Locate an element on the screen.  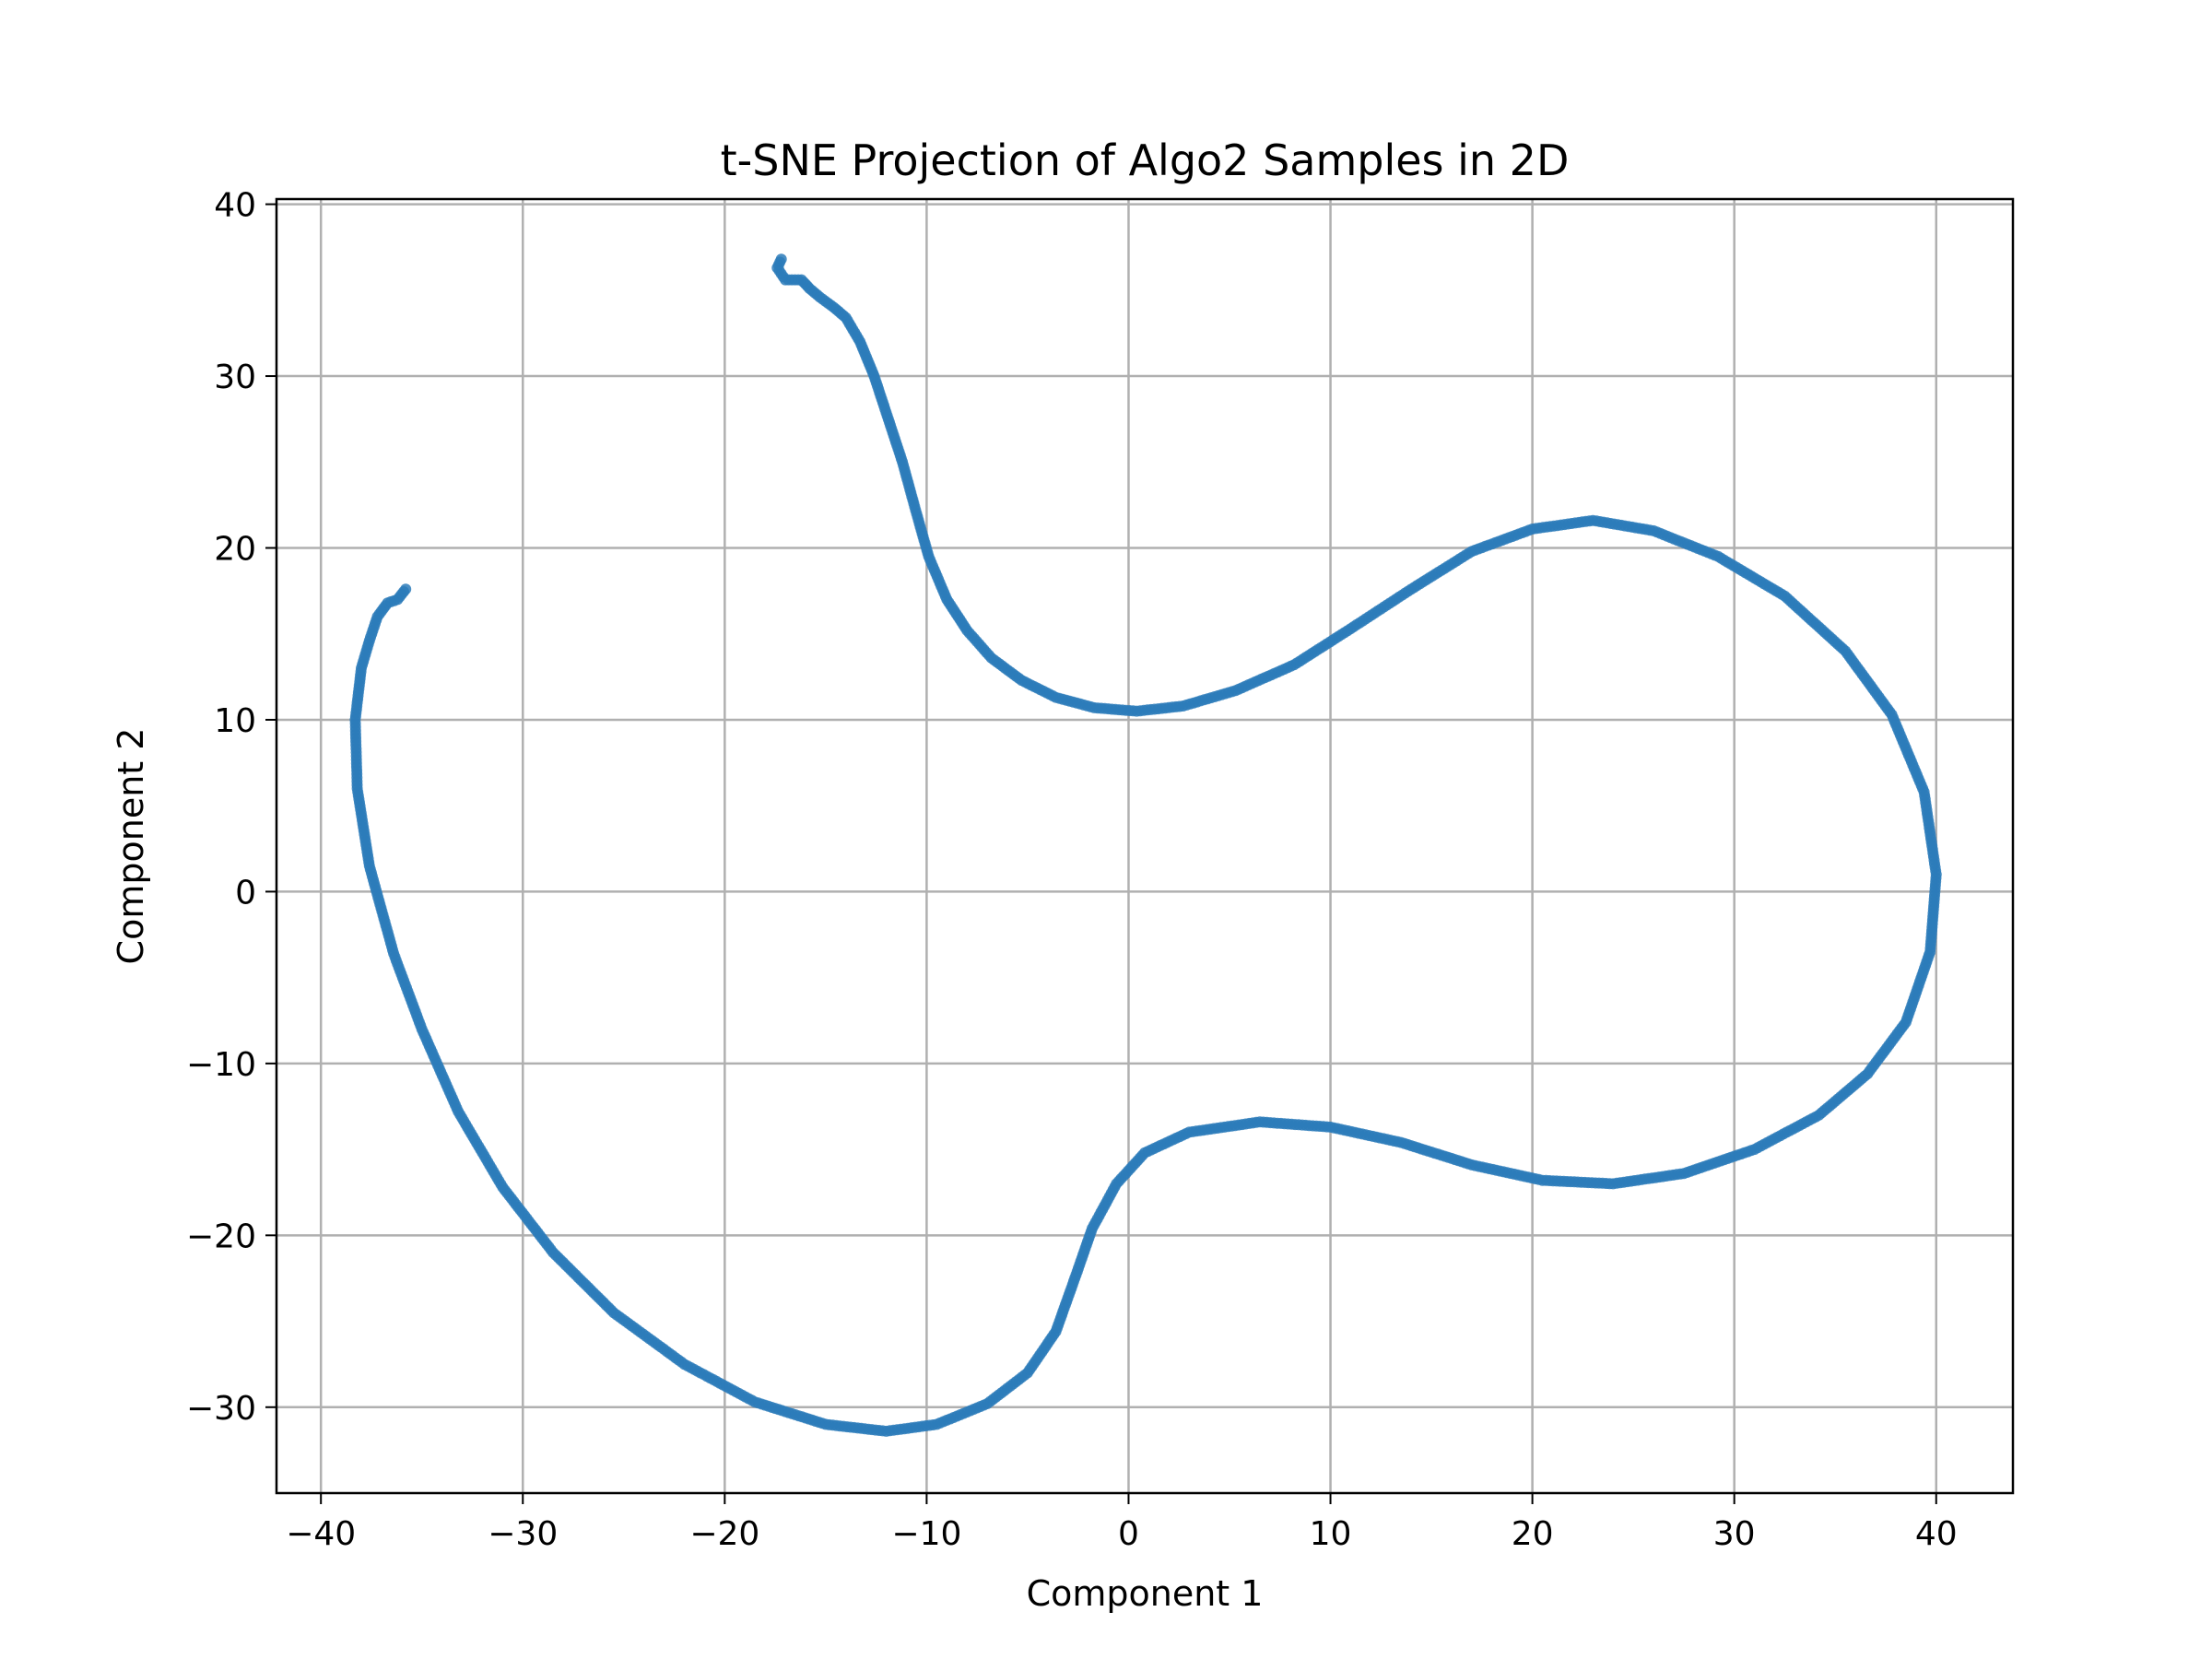
y-axis-label: Component 2 is located at coordinates (131, 846).